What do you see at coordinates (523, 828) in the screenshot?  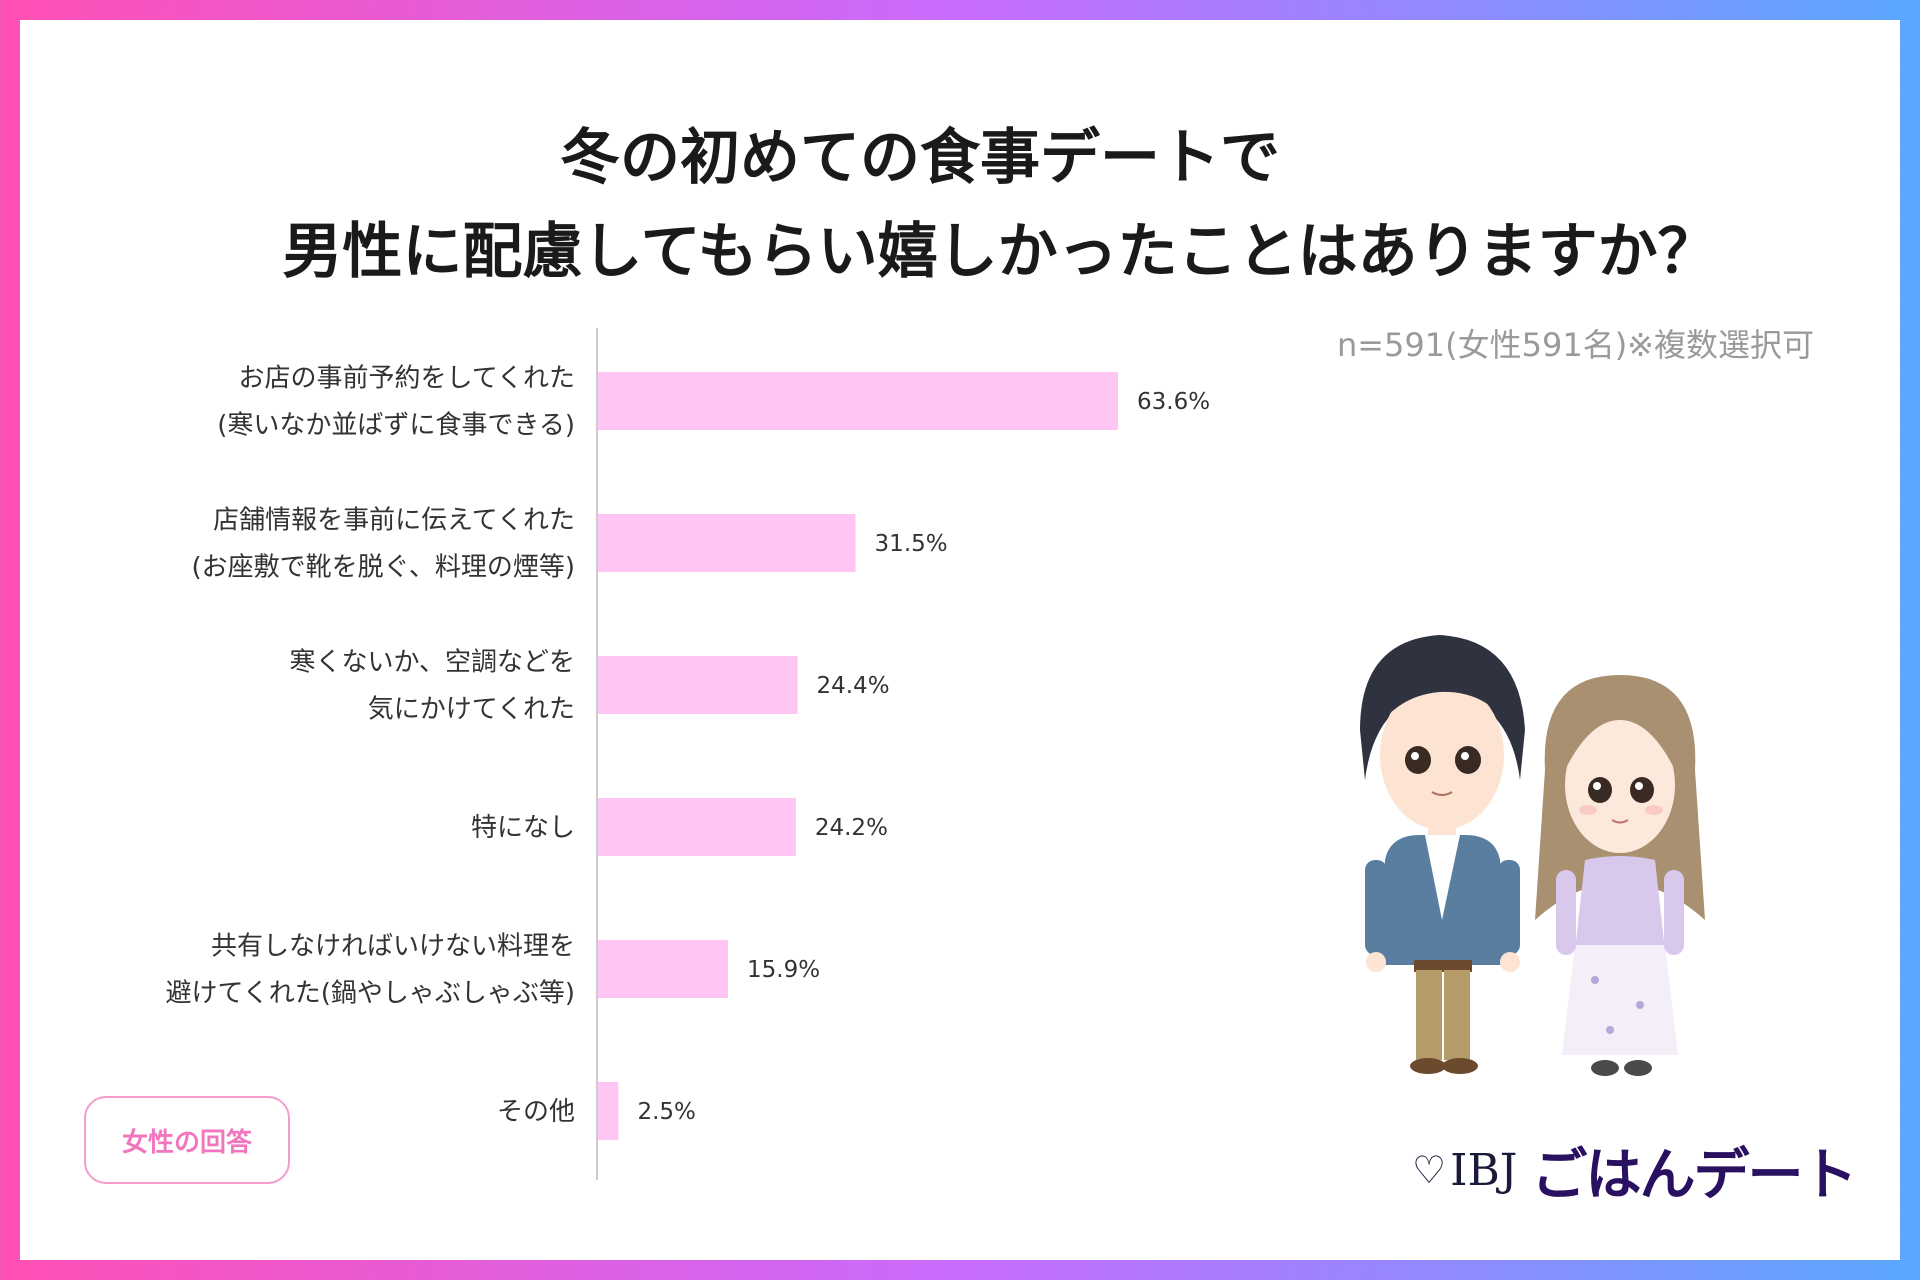 I see `category-label-3-0: 特になし` at bounding box center [523, 828].